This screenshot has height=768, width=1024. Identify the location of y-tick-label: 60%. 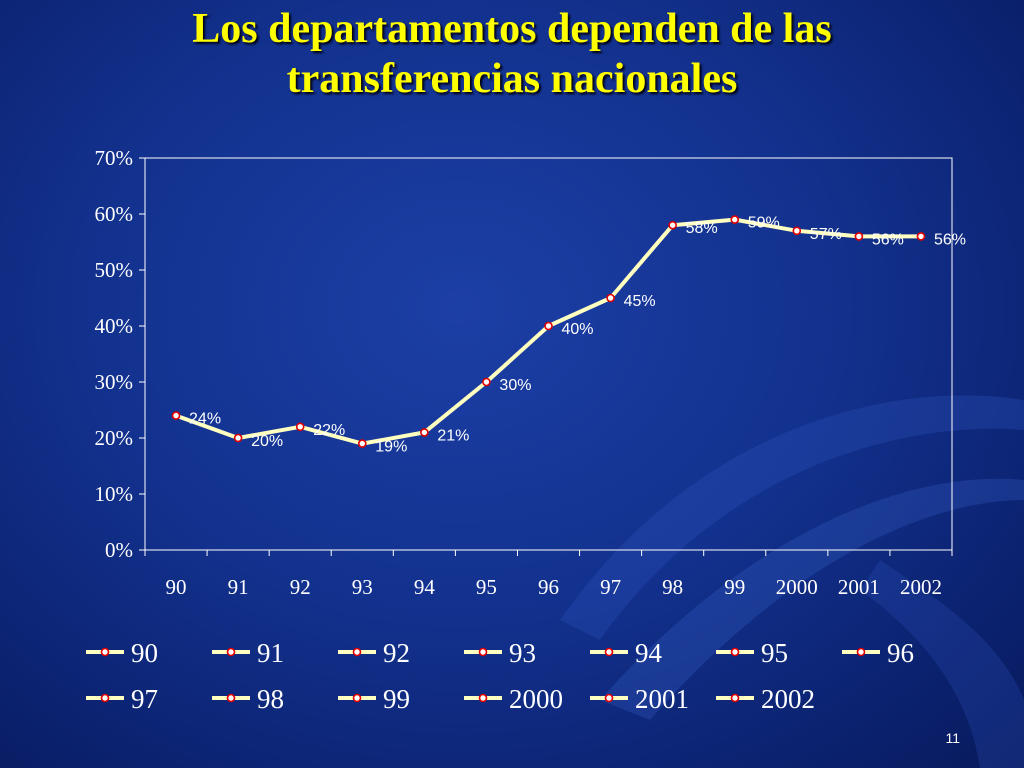
(114, 214).